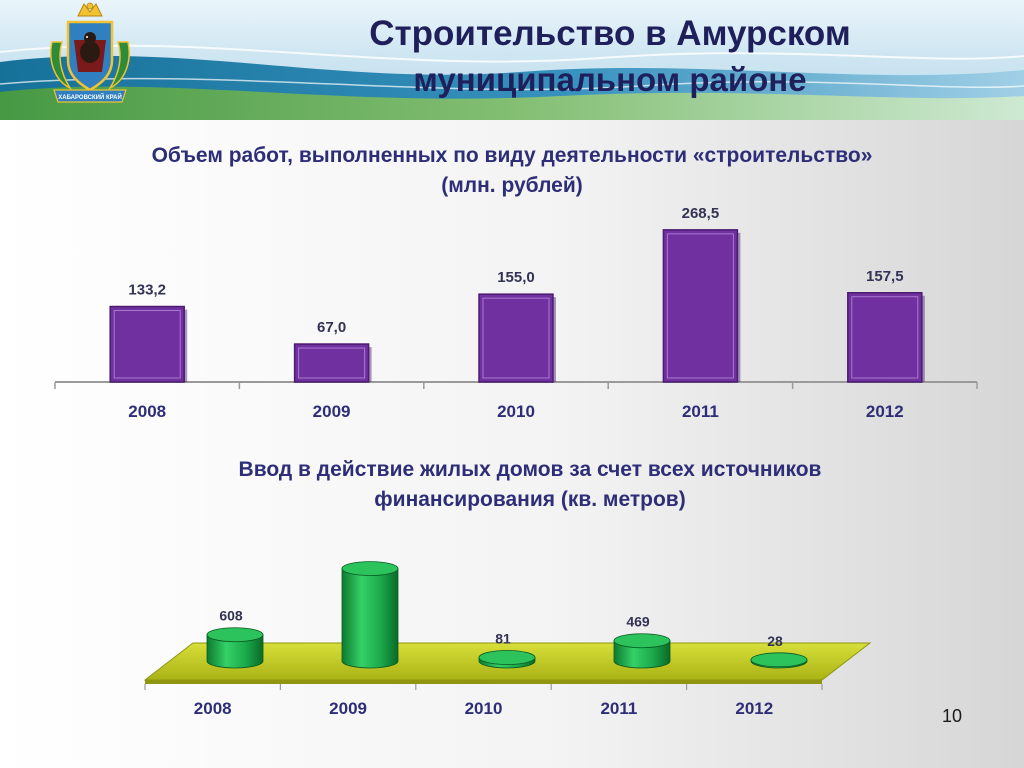 Image resolution: width=1024 pixels, height=768 pixels. I want to click on emblem-ribbon-text: ХАБАРОВСКИЙ КРАЙ, so click(90, 97).